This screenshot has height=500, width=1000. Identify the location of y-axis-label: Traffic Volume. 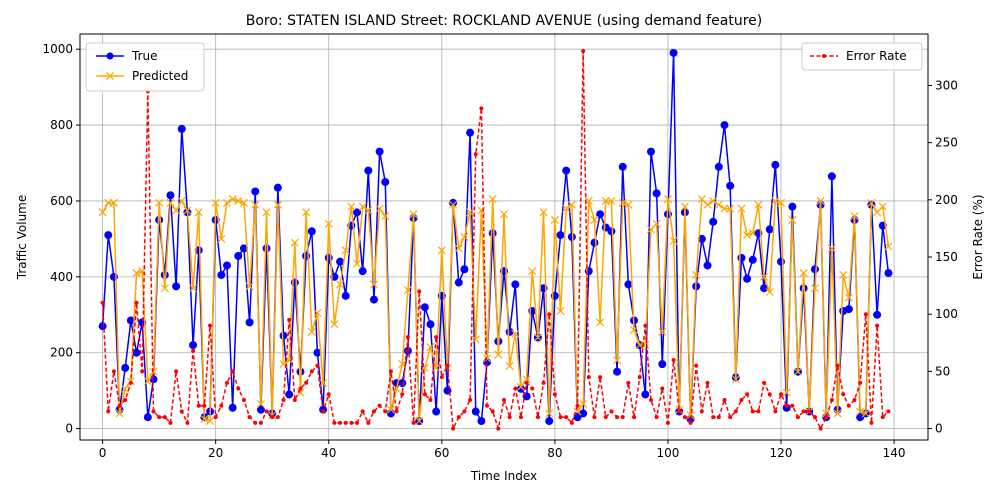
(22, 238).